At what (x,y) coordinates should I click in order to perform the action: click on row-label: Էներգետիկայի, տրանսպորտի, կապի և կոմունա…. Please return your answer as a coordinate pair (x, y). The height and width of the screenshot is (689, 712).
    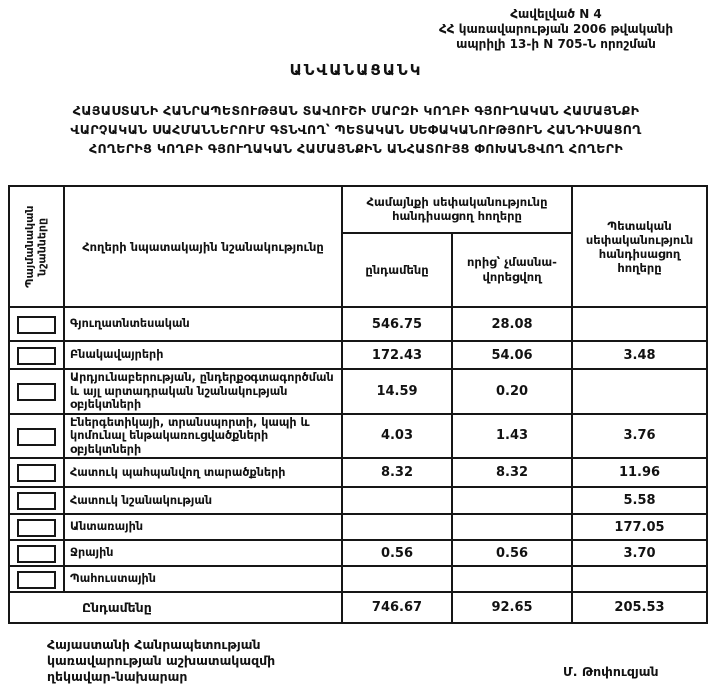
    Looking at the image, I should click on (203, 435).